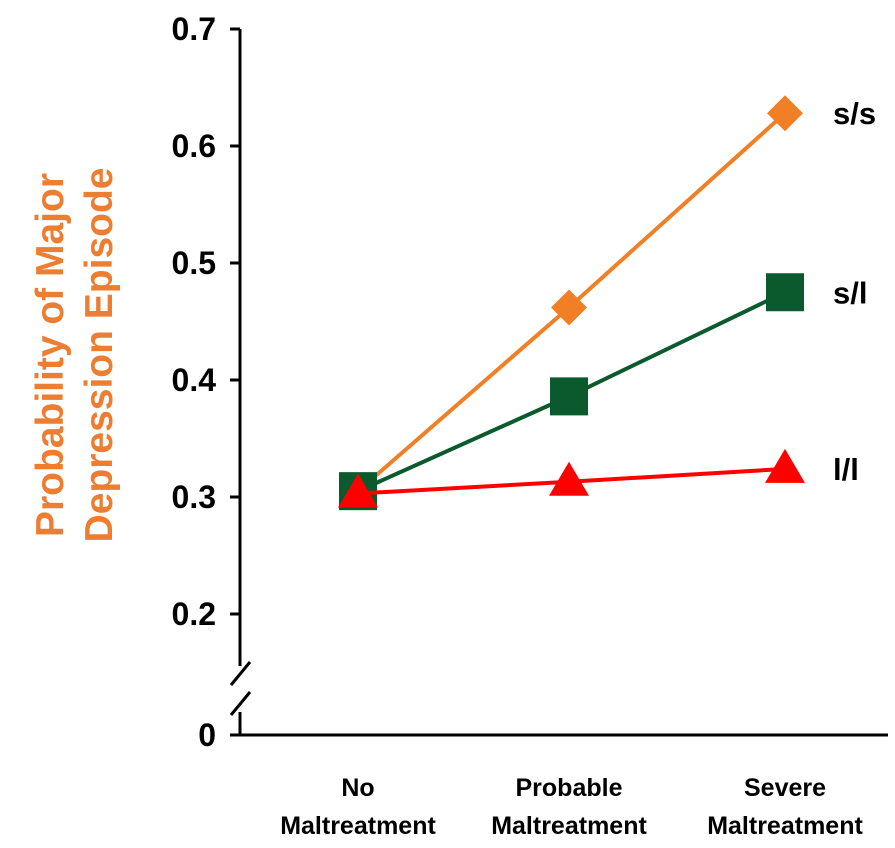 This screenshot has width=895, height=848. I want to click on y-axis-title-line-2: Depression Episode, so click(99, 355).